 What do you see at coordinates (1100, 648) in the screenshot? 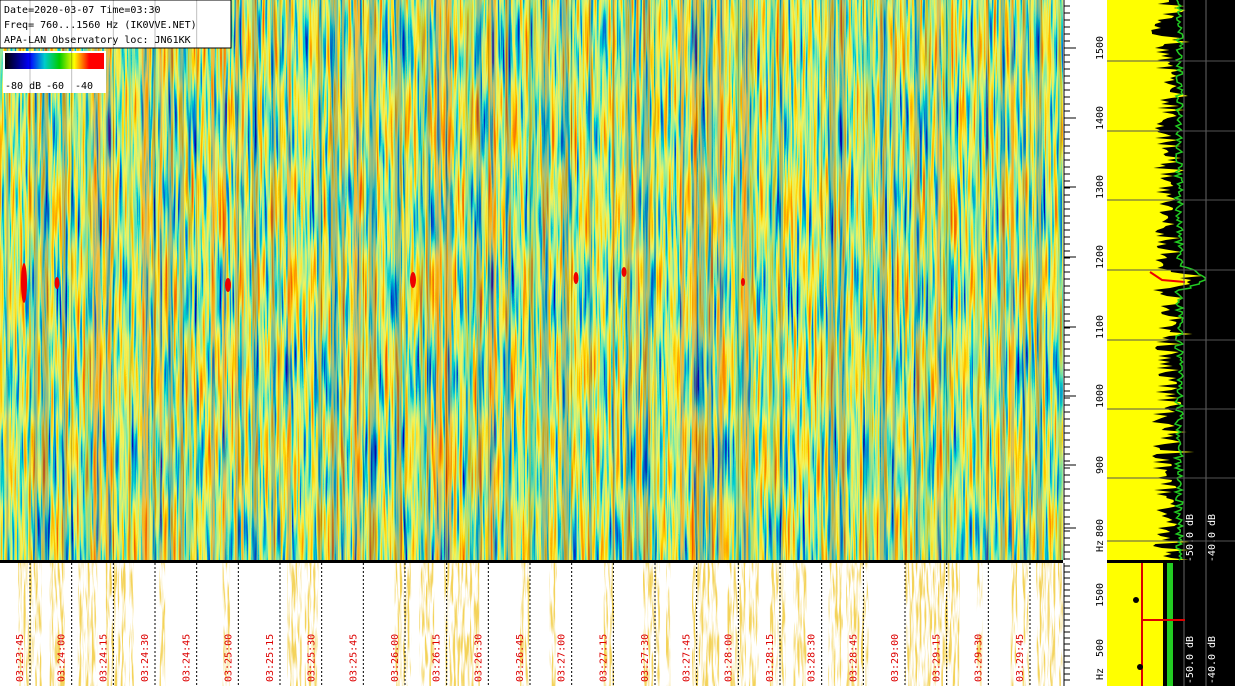
I see `freq-tick-label: 500` at bounding box center [1100, 648].